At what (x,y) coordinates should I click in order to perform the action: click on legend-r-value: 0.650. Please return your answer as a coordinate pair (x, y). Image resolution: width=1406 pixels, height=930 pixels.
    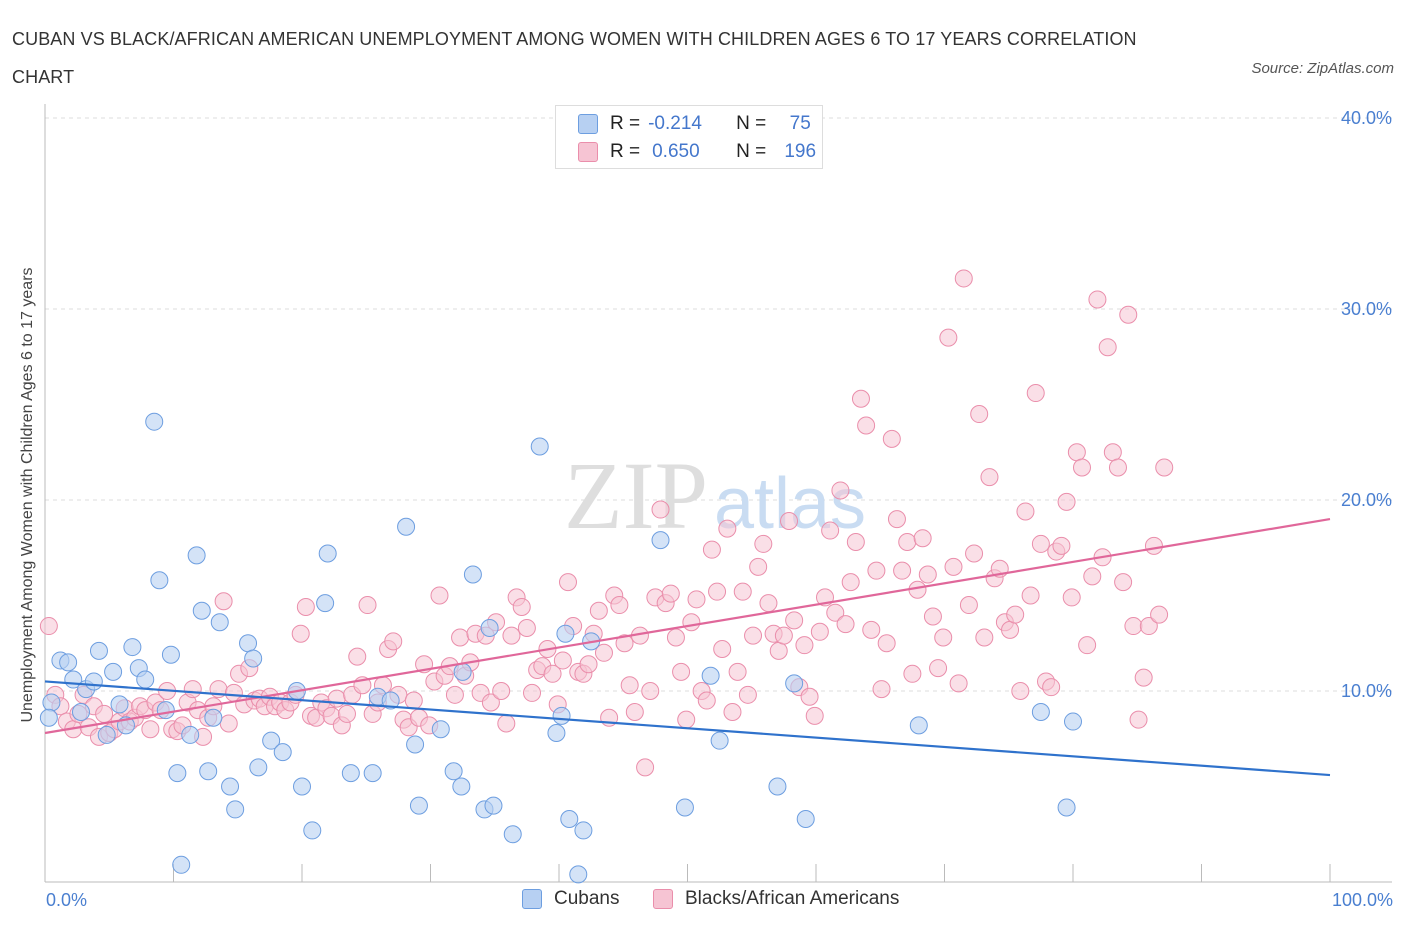
    Looking at the image, I should click on (676, 151).